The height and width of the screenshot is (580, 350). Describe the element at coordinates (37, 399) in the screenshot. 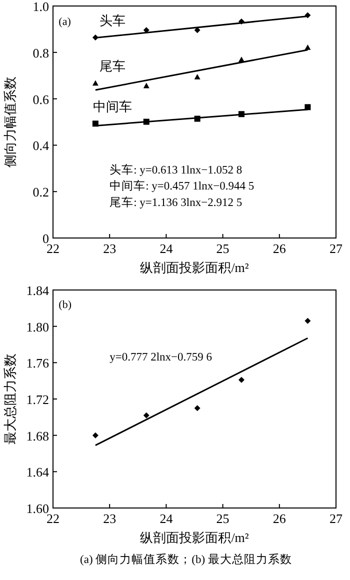

I see `y-tick-label: 1.72` at that location.